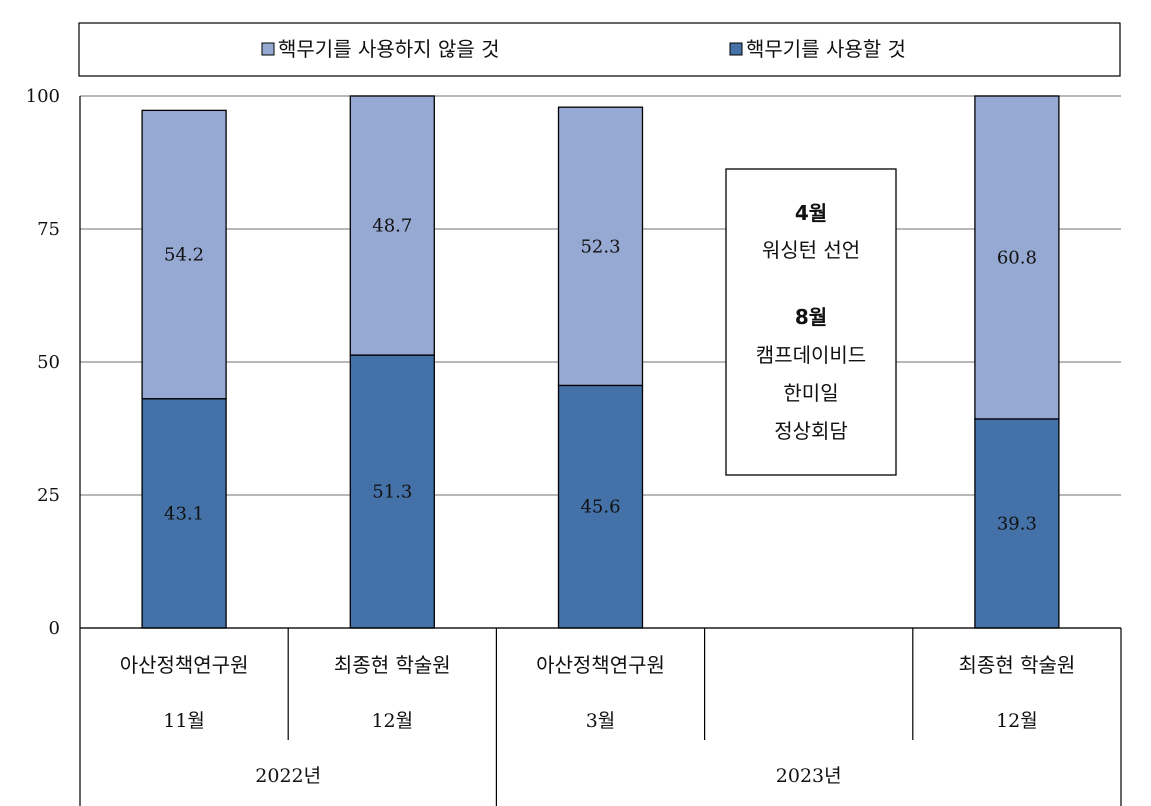 The height and width of the screenshot is (806, 1151). Describe the element at coordinates (809, 776) in the screenshot. I see `x-year-label: 2023년` at that location.